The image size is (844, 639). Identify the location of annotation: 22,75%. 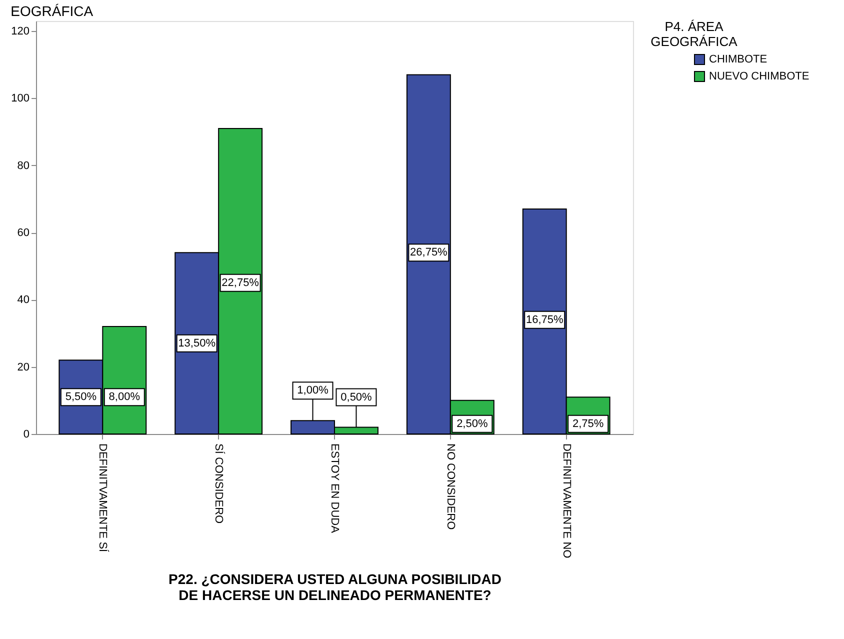
(241, 282).